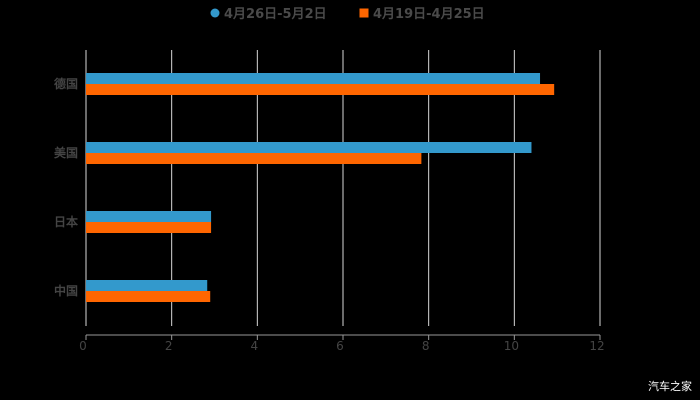 The height and width of the screenshot is (400, 700). I want to click on x-tick-label: 6, so click(340, 346).